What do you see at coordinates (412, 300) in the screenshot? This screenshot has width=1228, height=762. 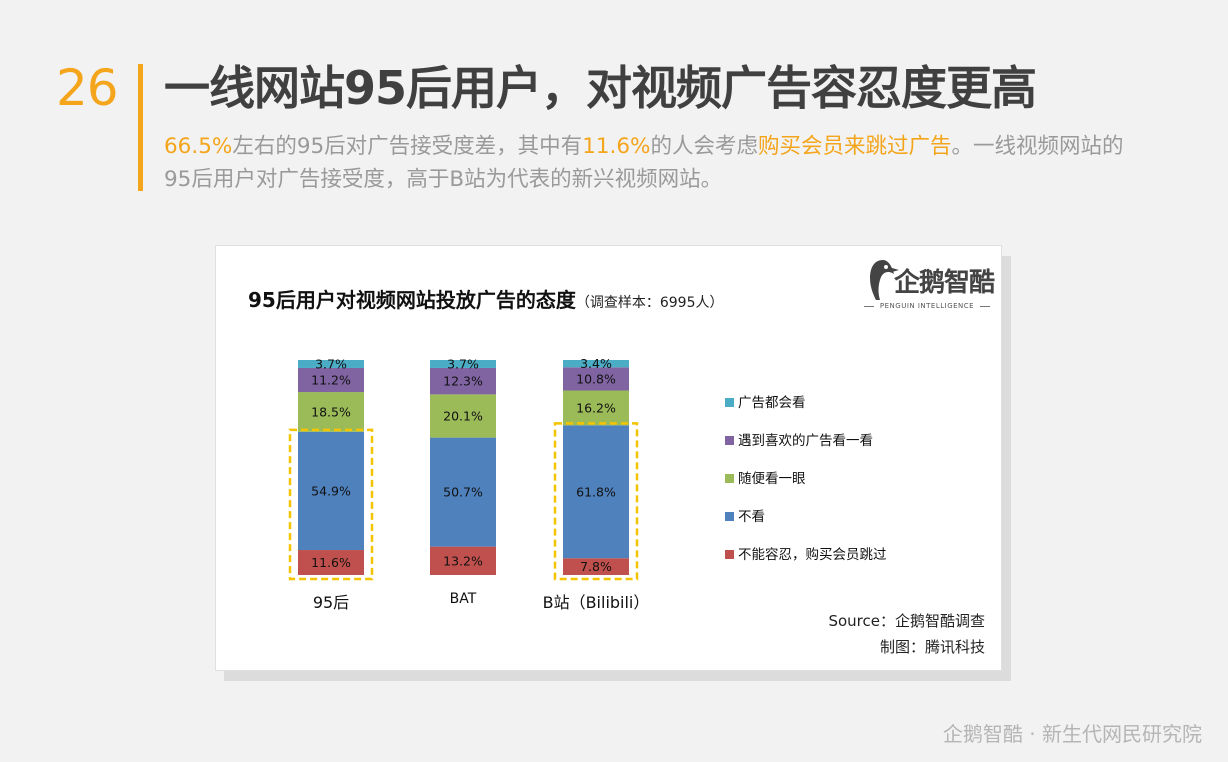 I see `chart-title-text: 95后用户对视频网站投放广告的态度` at bounding box center [412, 300].